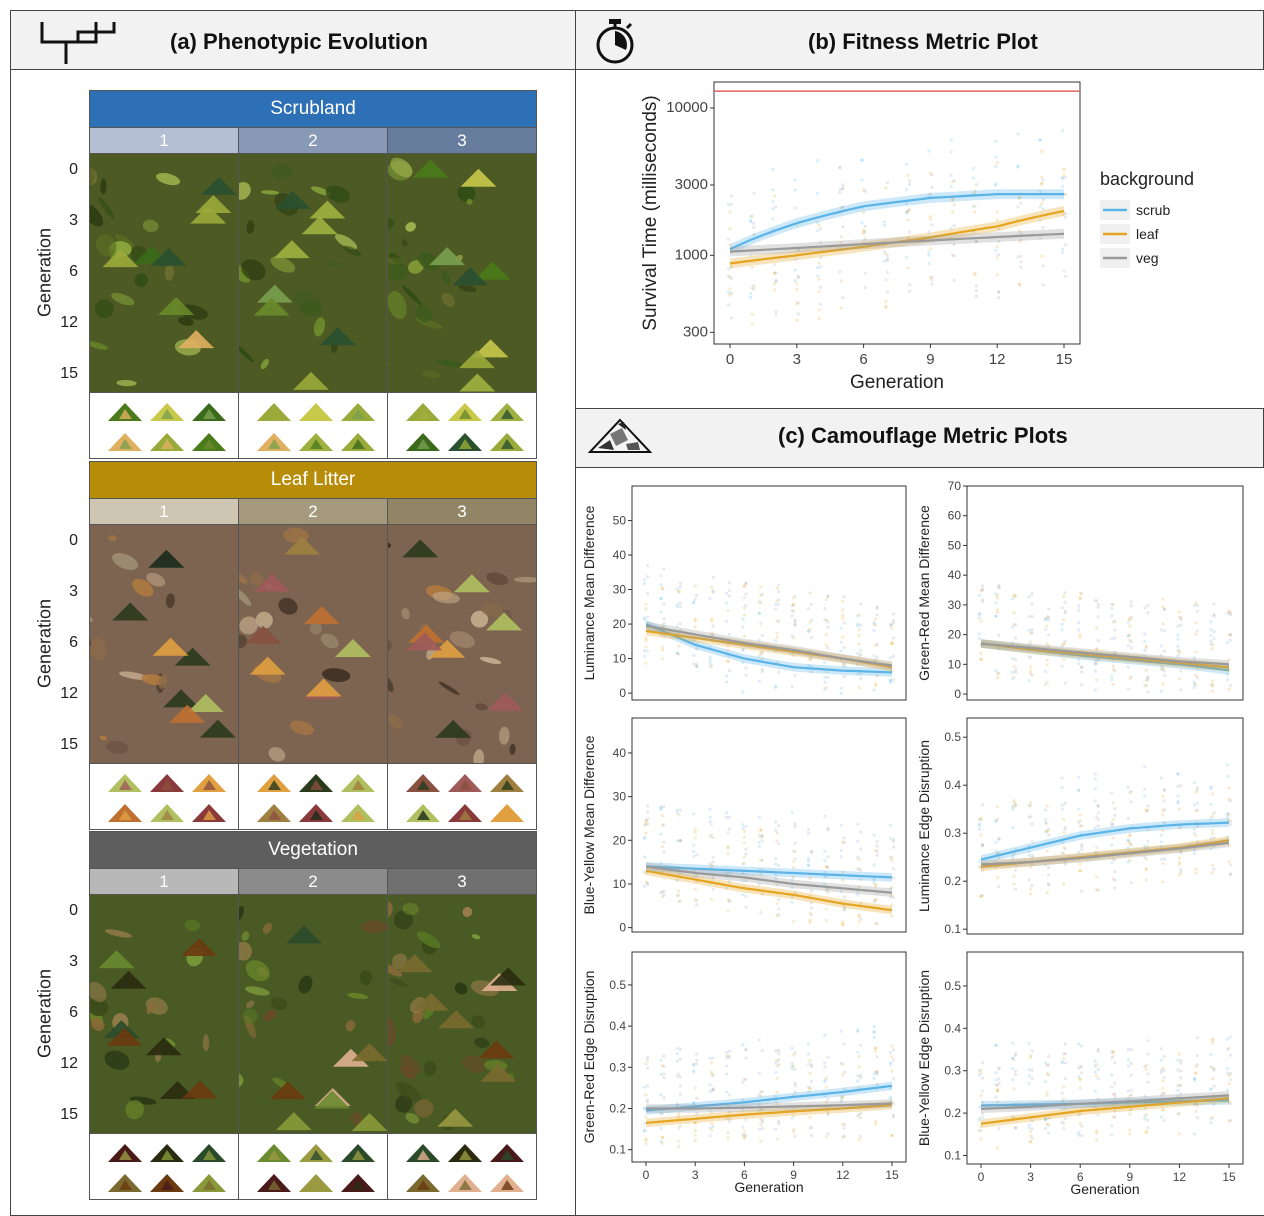 The image size is (1264, 1216). What do you see at coordinates (955, 486) in the screenshot?
I see `y-tick-label: 70` at bounding box center [955, 486].